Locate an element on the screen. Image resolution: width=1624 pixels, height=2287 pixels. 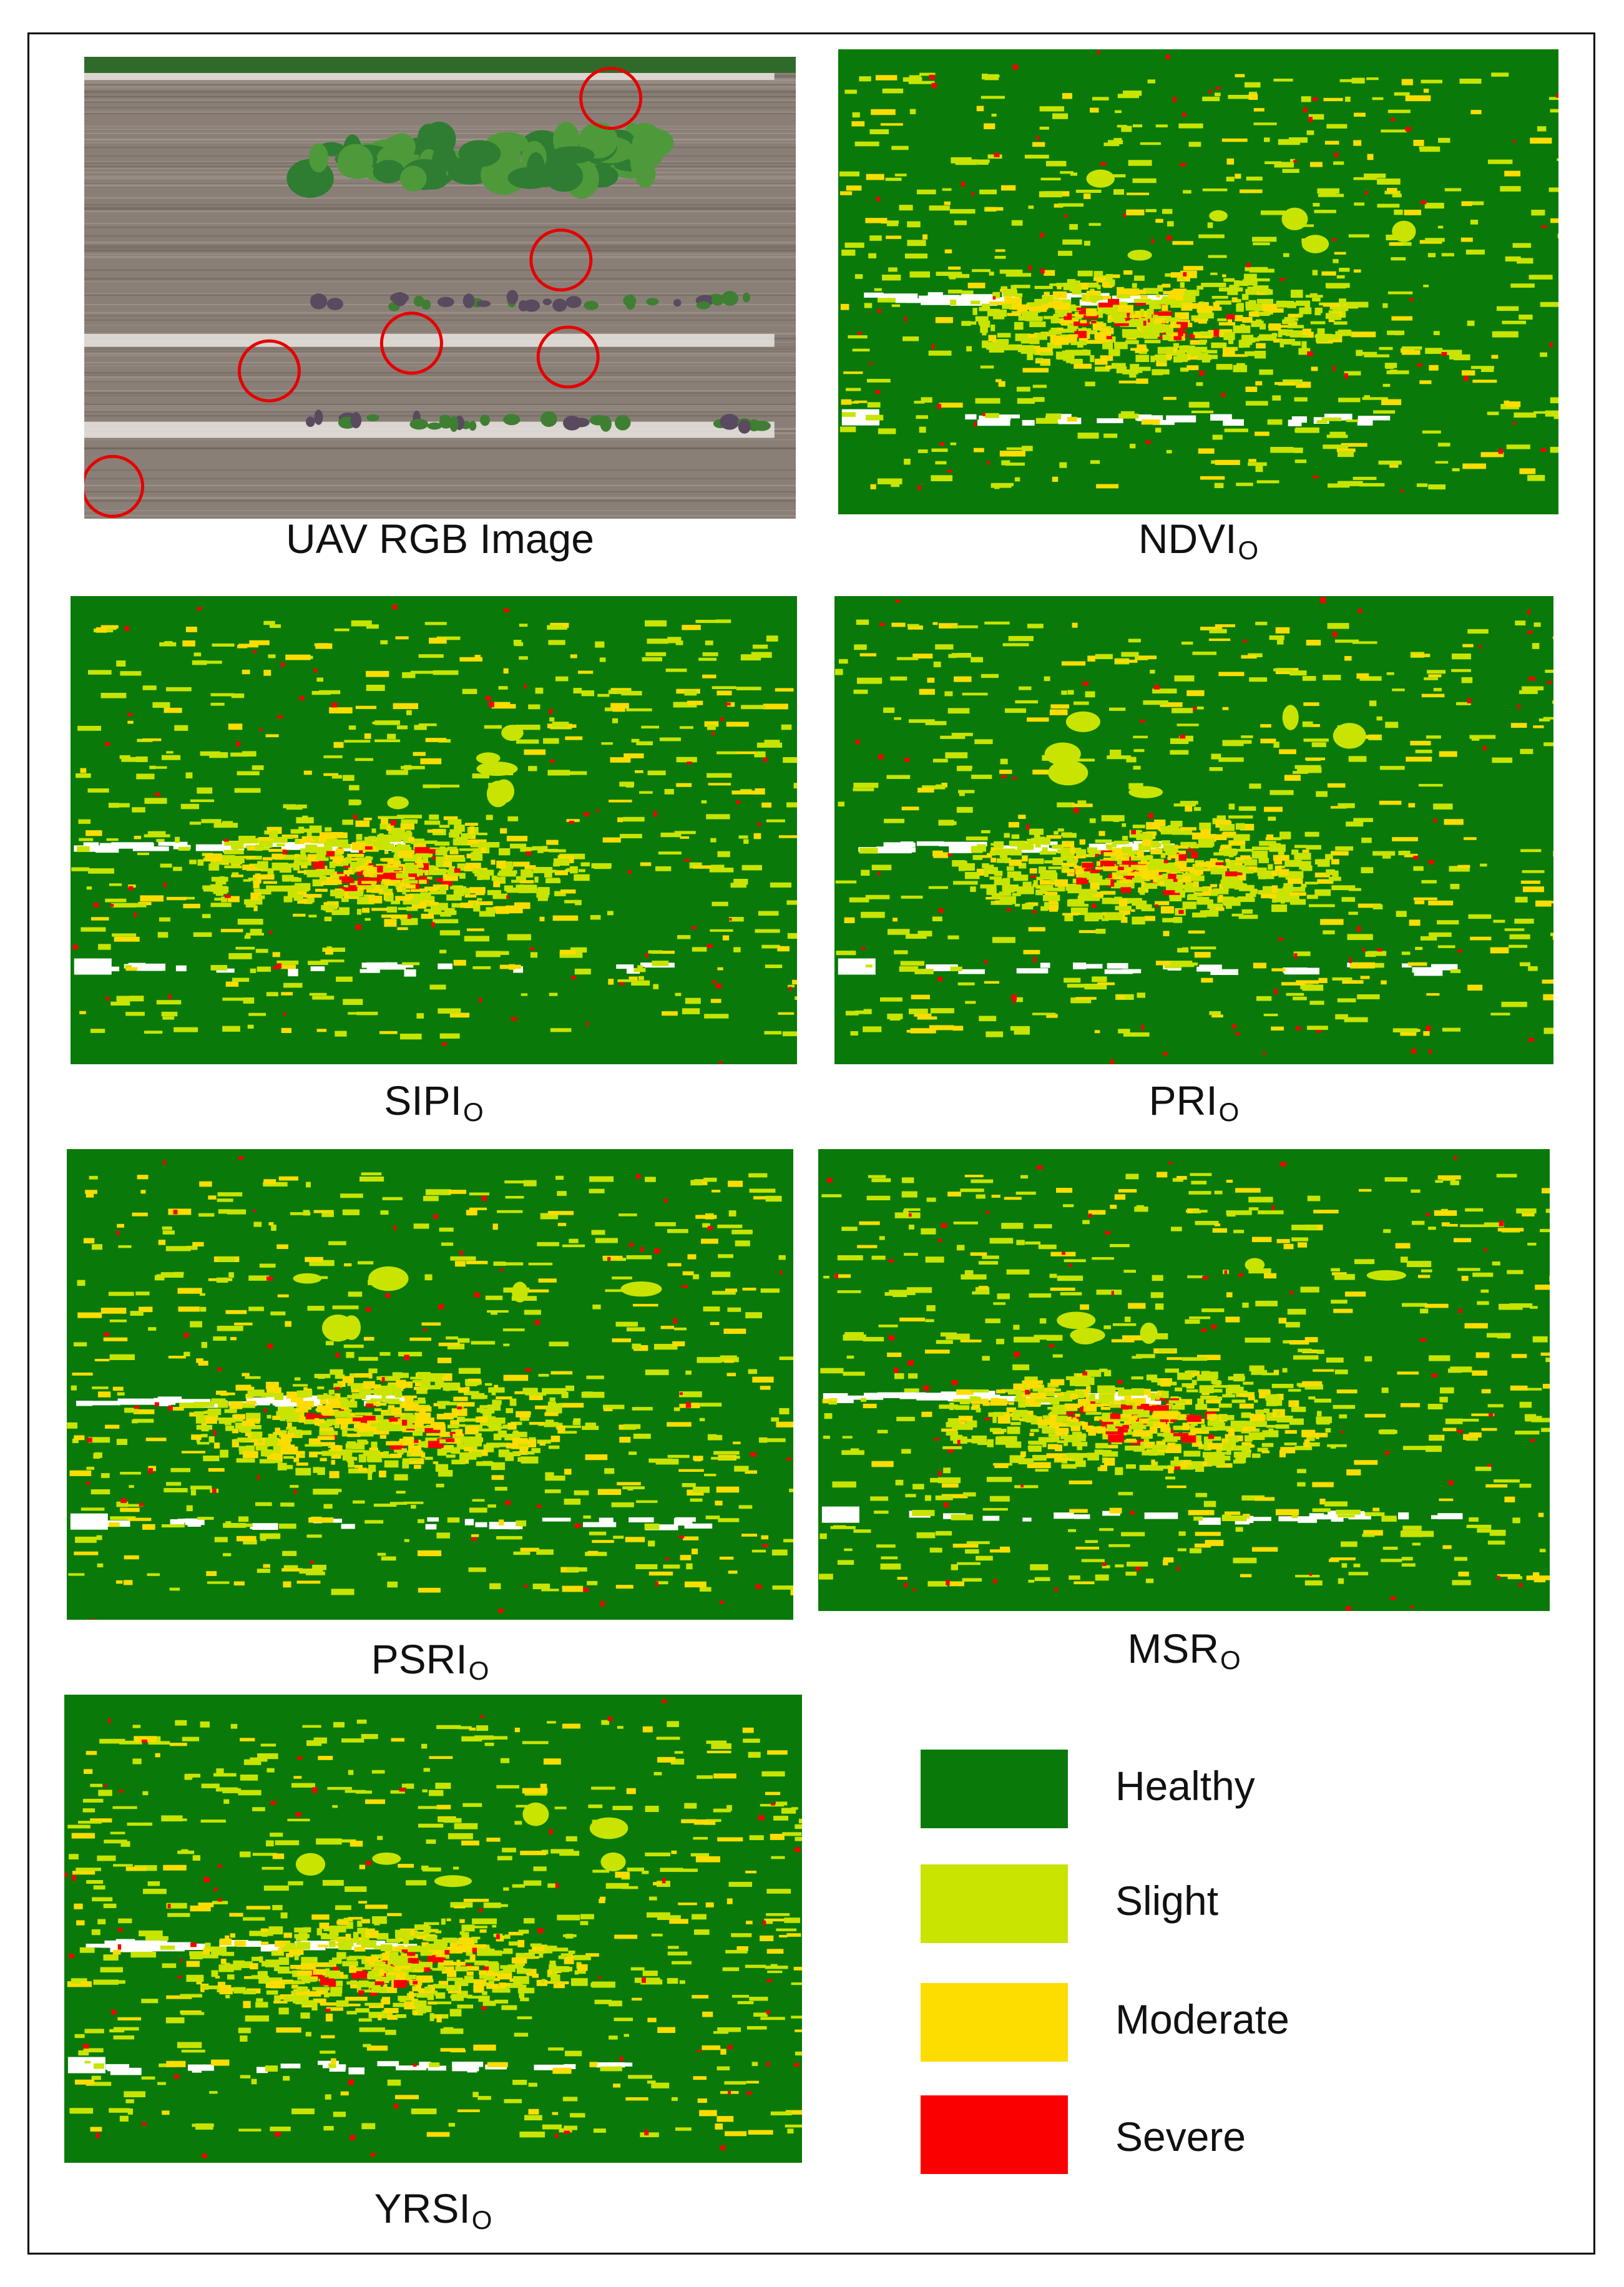
caption-sipi: SIPIO is located at coordinates (434, 1102).